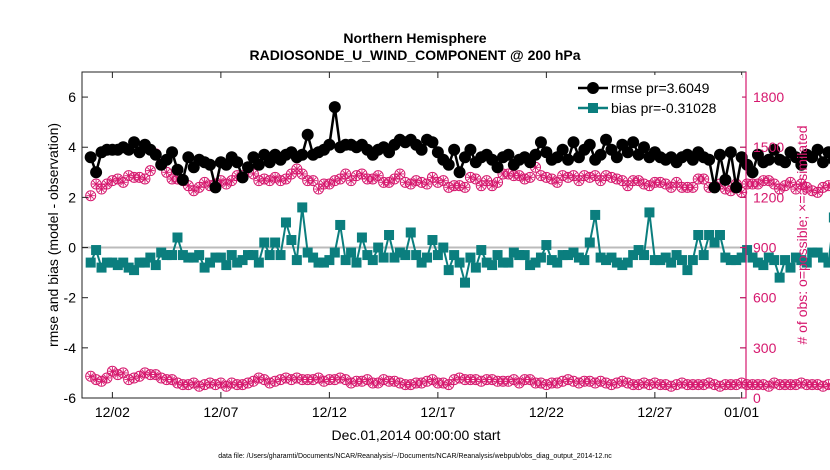 The image size is (830, 470). I want to click on y-tick-label: 0, so click(72, 248).